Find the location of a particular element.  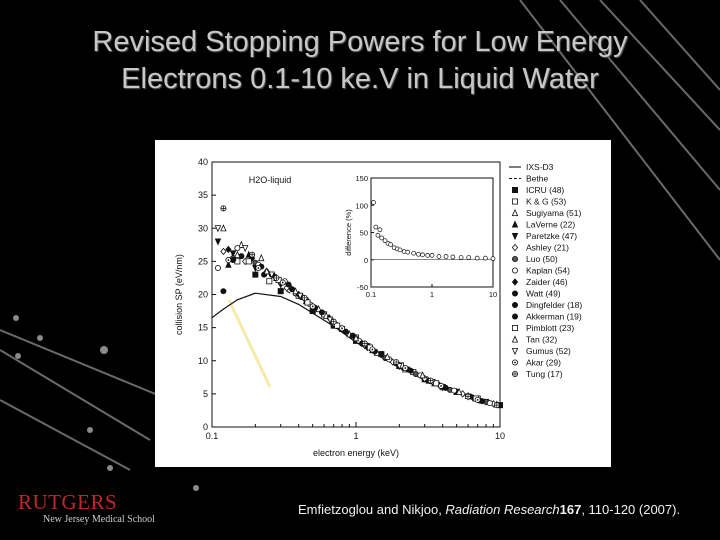

legend-label-dingfelder-18: Dingfelder (18) is located at coordinates (554, 305).